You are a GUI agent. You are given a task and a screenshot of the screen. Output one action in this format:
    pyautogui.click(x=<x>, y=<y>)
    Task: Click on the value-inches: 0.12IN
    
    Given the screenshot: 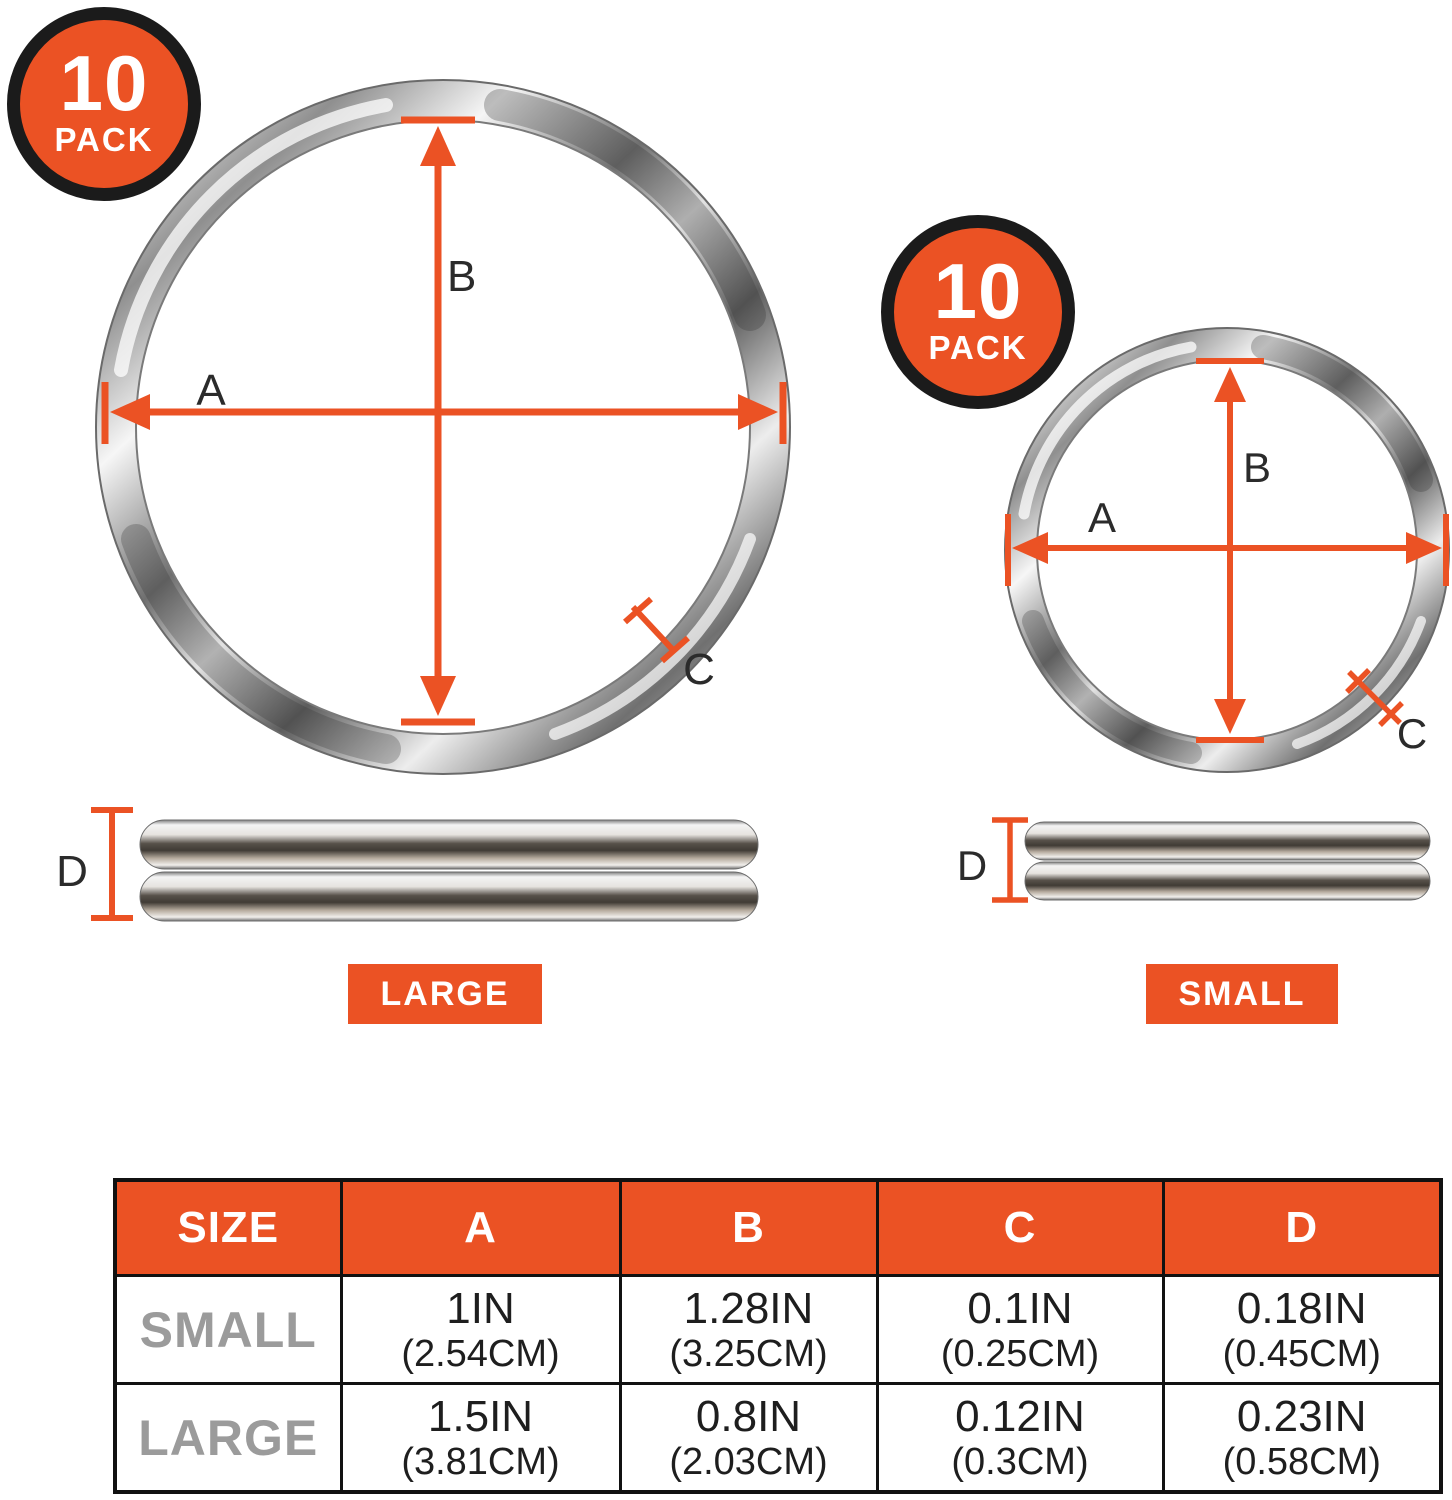 What is the action you would take?
    pyautogui.click(x=1020, y=1416)
    